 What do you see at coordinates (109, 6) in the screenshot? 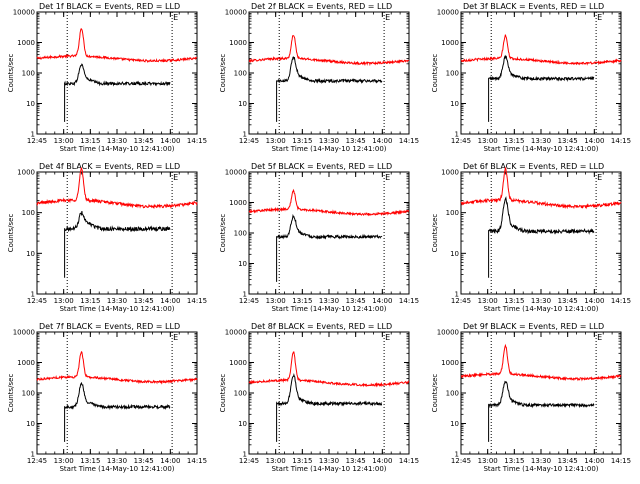
I see `chart-title: Det 1f BLACK = Events, RED = LLD` at bounding box center [109, 6].